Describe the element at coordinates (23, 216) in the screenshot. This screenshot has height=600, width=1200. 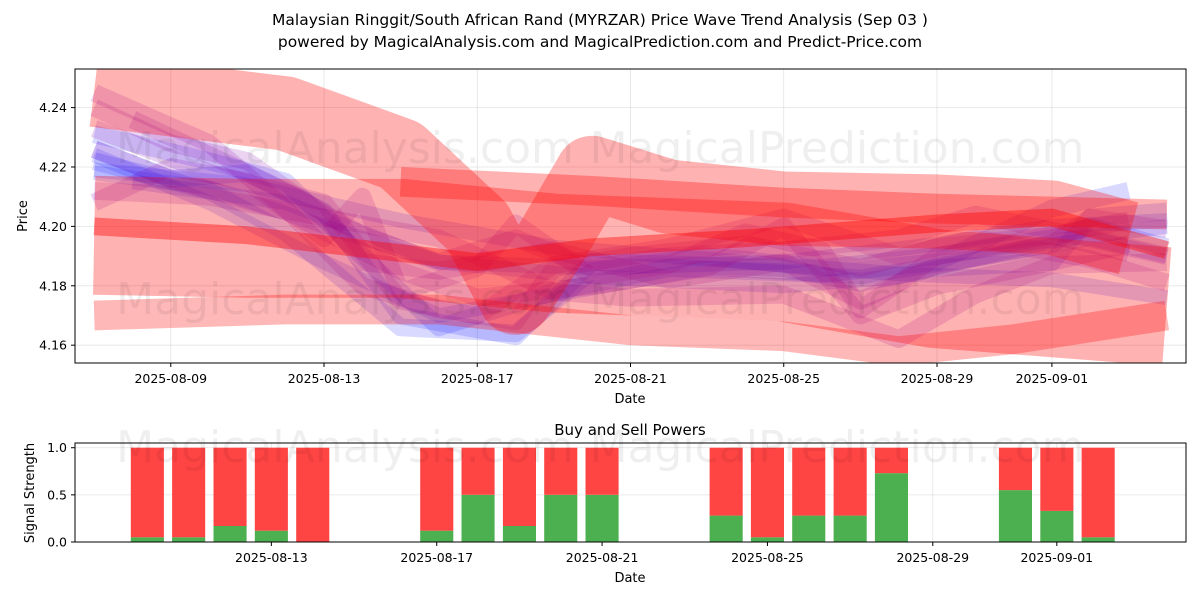
I see `price-y-label: Price` at that location.